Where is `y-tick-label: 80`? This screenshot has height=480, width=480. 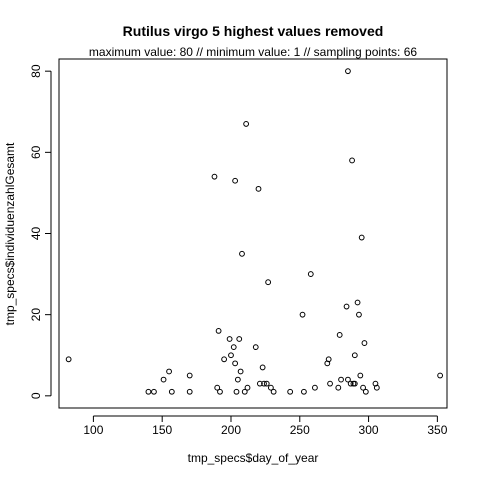
y-tick-label: 80 is located at coordinates (36, 71).